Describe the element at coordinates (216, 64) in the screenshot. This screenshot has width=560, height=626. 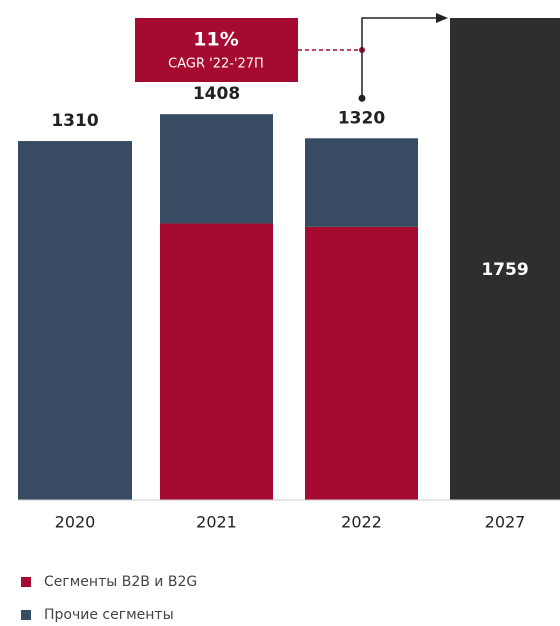
I see `annotation-label: CAGR '22-'27П` at that location.